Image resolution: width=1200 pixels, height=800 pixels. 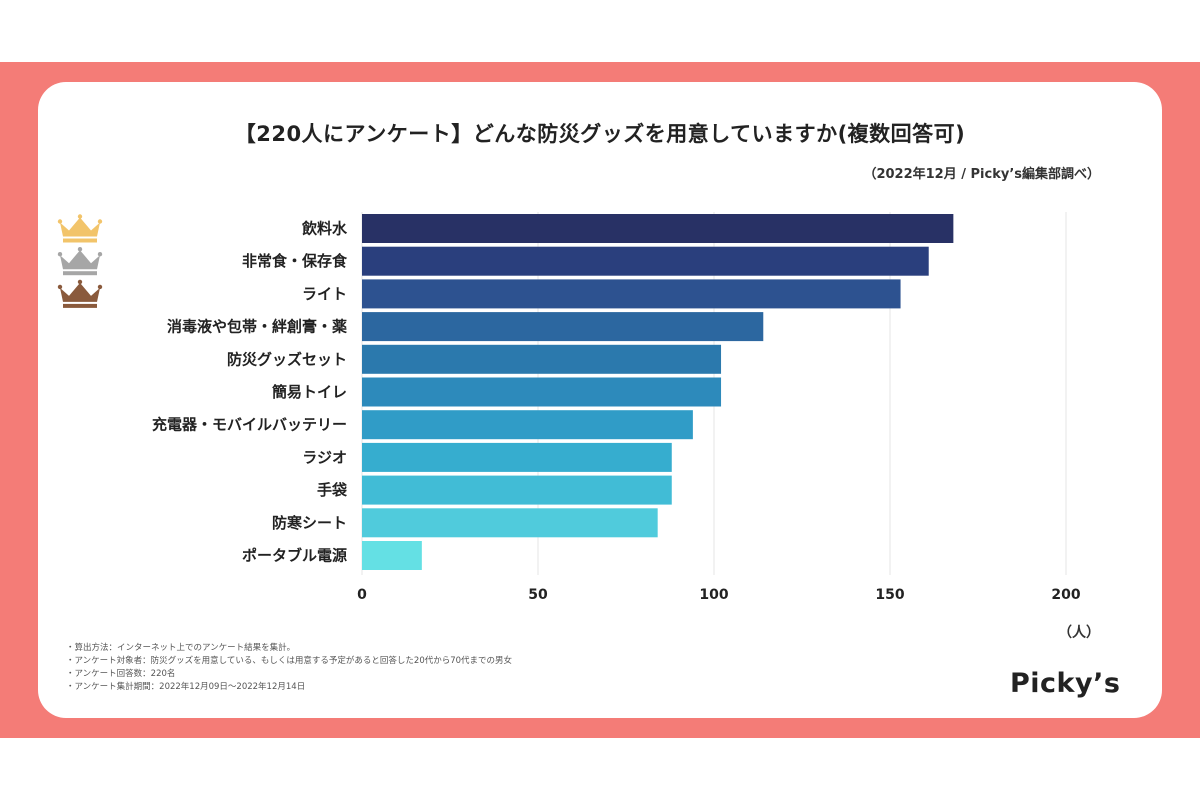 I want to click on category-label: ライト, so click(x=324, y=294).